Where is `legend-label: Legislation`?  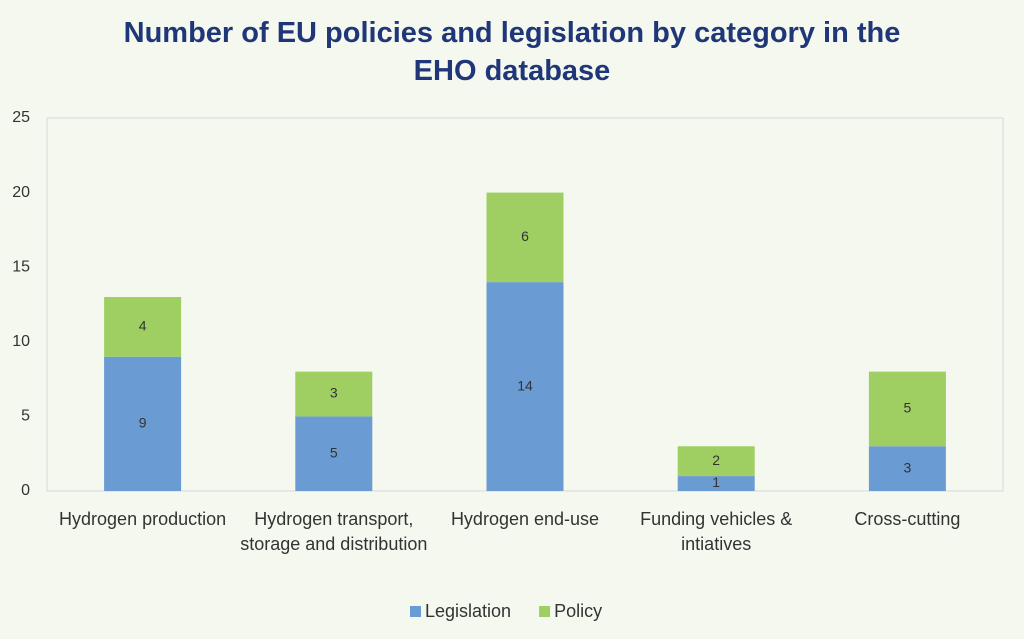 legend-label: Legislation is located at coordinates (468, 611).